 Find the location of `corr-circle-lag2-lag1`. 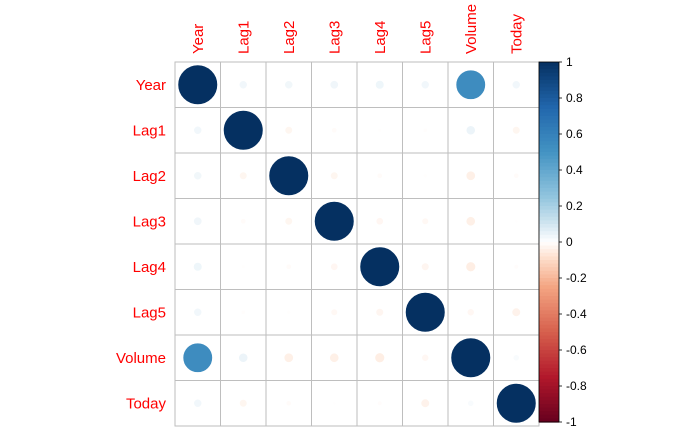

corr-circle-lag2-lag1 is located at coordinates (243, 176).